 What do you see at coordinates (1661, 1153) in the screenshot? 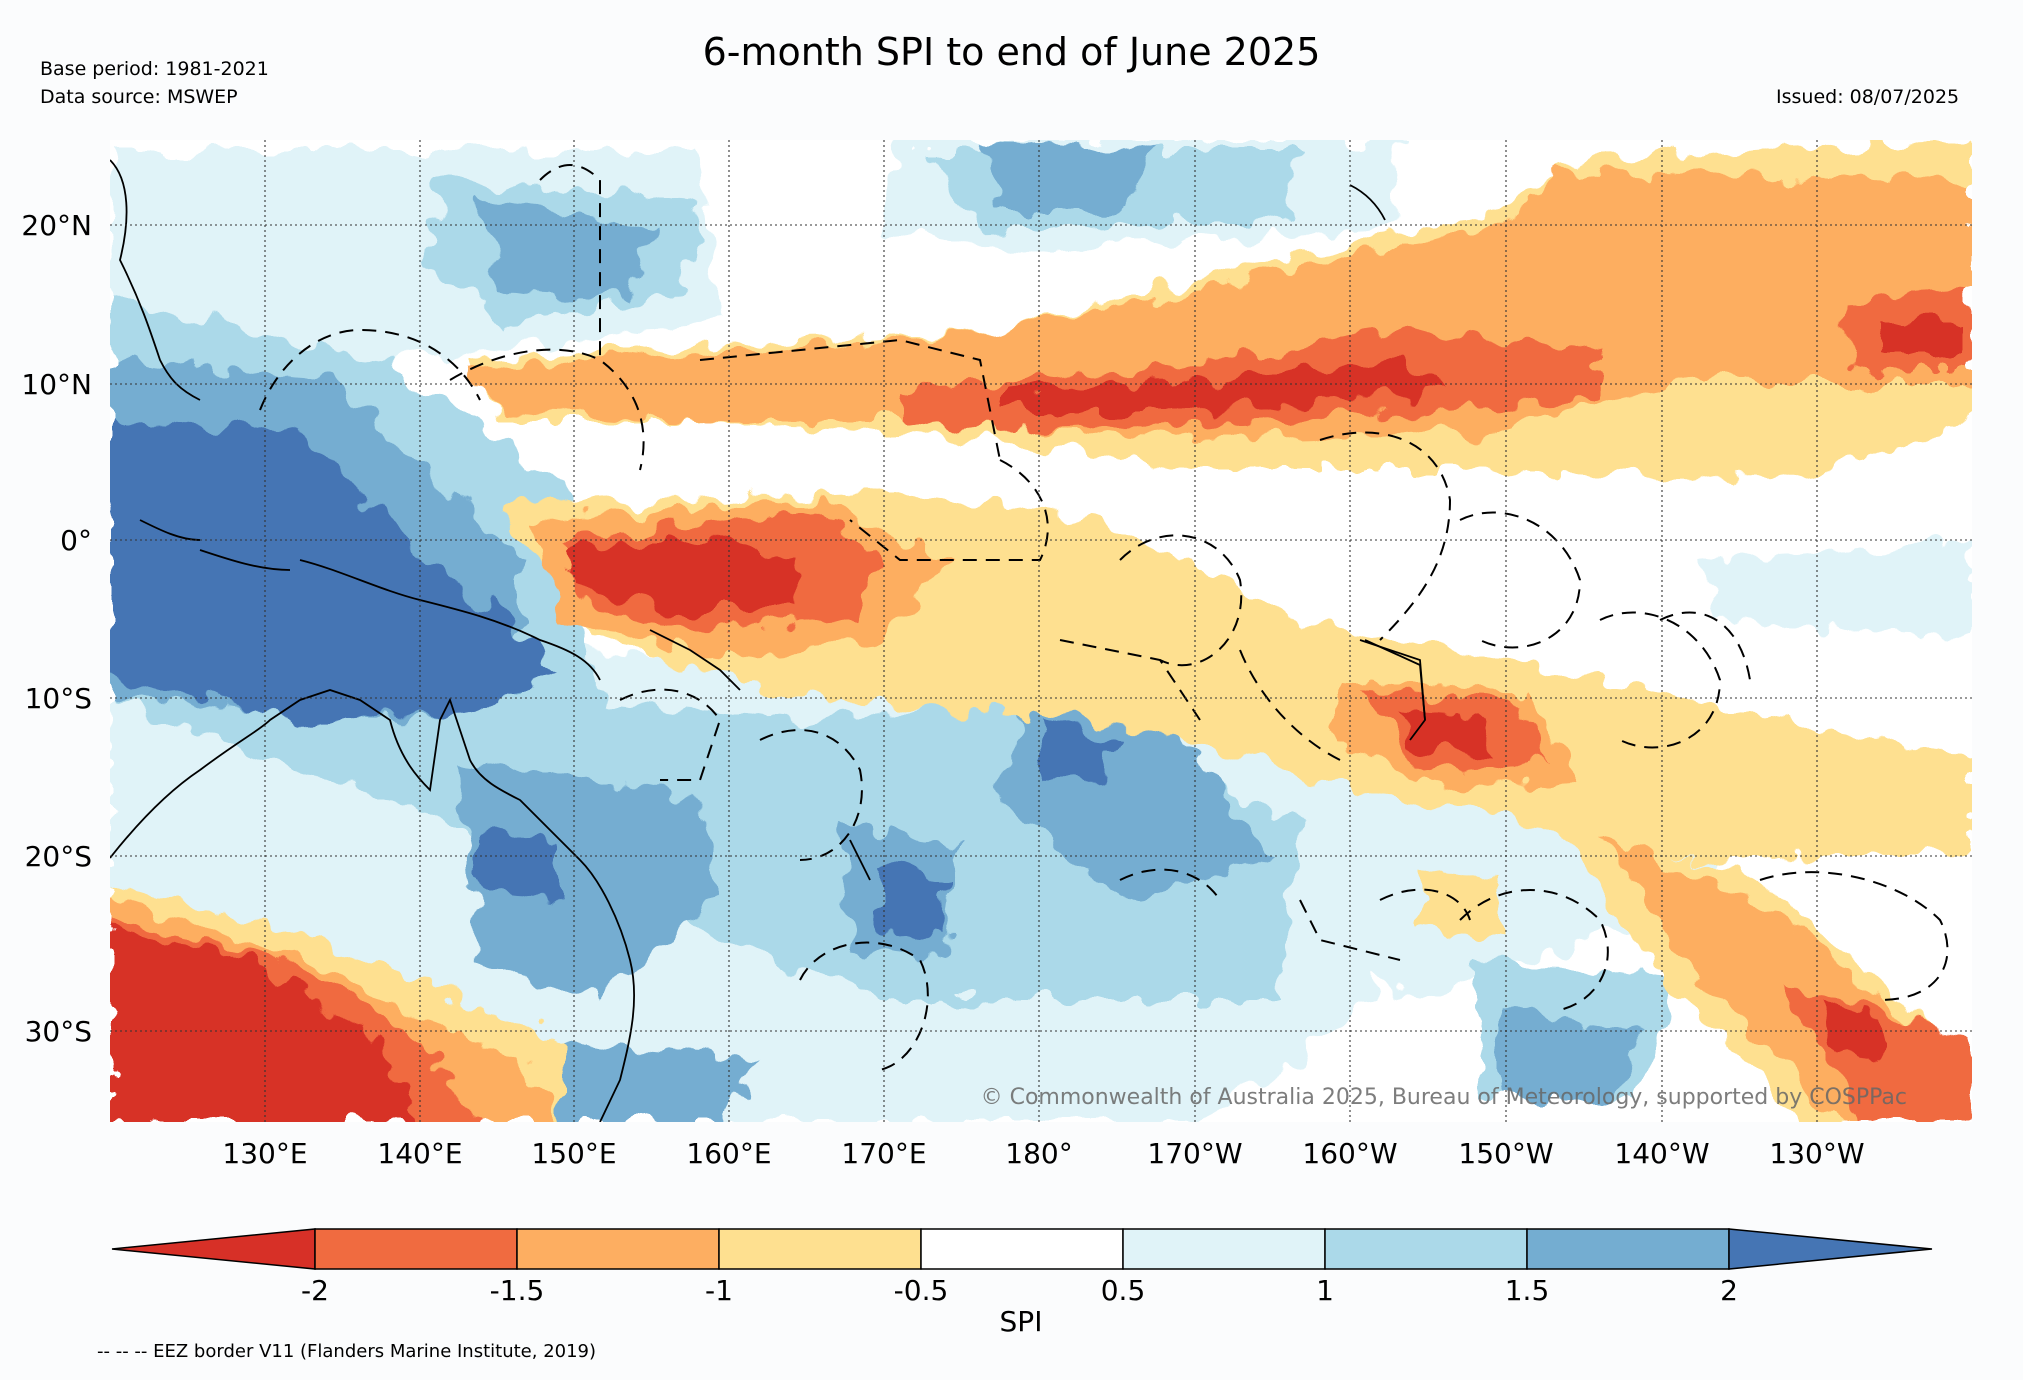
I see `lon-label: 140°W` at bounding box center [1661, 1153].